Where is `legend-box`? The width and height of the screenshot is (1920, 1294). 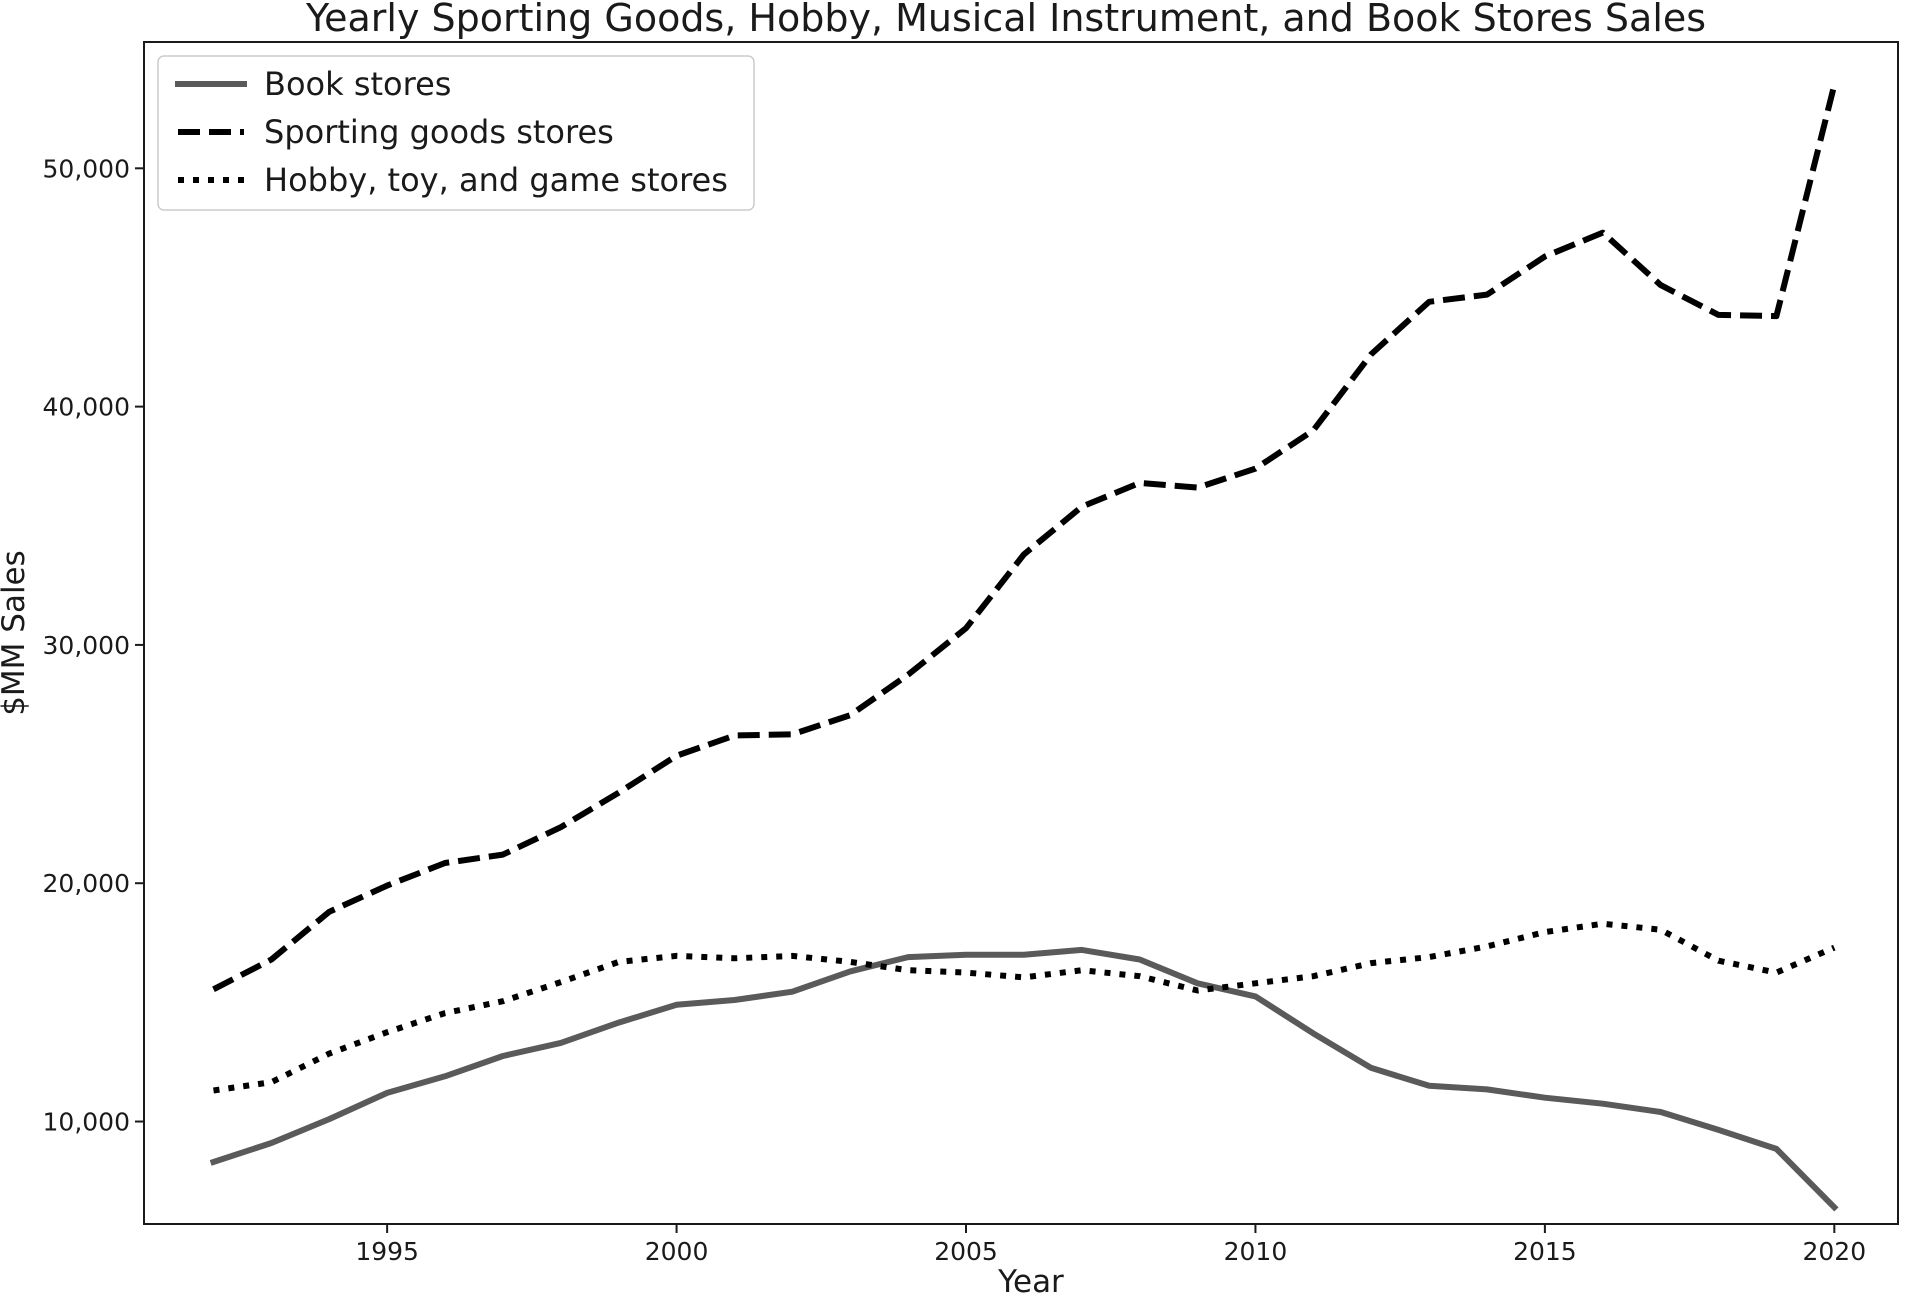 legend-box is located at coordinates (456, 133).